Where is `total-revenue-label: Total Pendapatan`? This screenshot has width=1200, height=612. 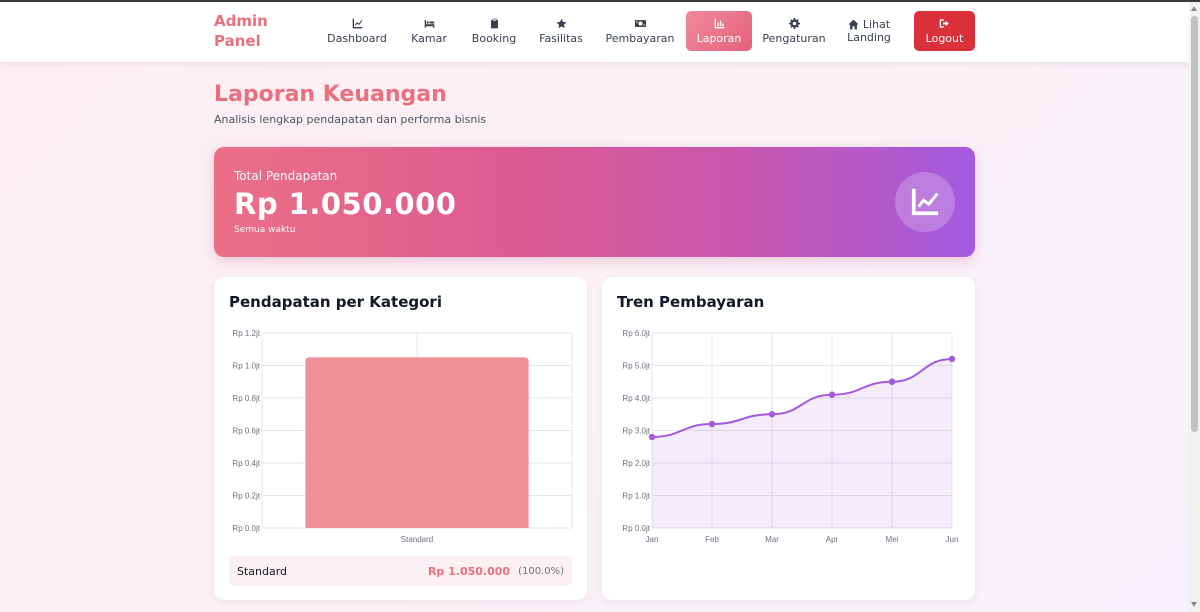 total-revenue-label: Total Pendapatan is located at coordinates (286, 176).